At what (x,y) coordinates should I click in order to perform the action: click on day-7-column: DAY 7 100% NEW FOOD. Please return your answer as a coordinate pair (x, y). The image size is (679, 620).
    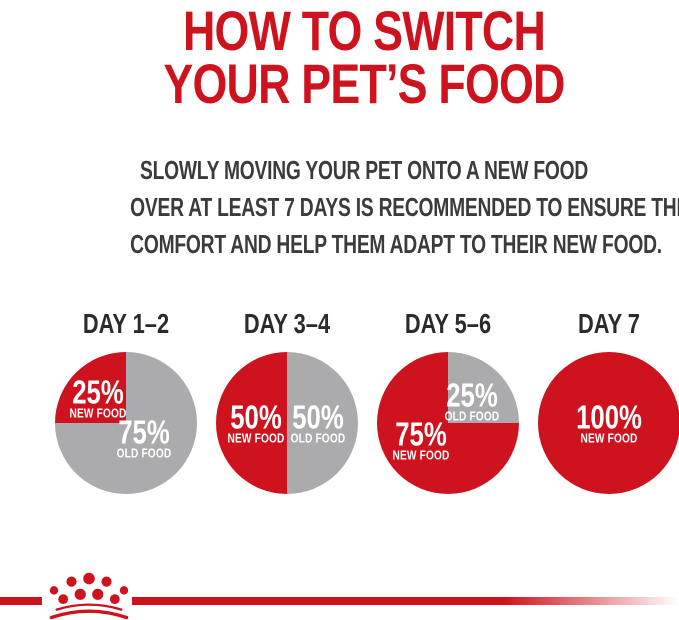
    Looking at the image, I should click on (608, 401).